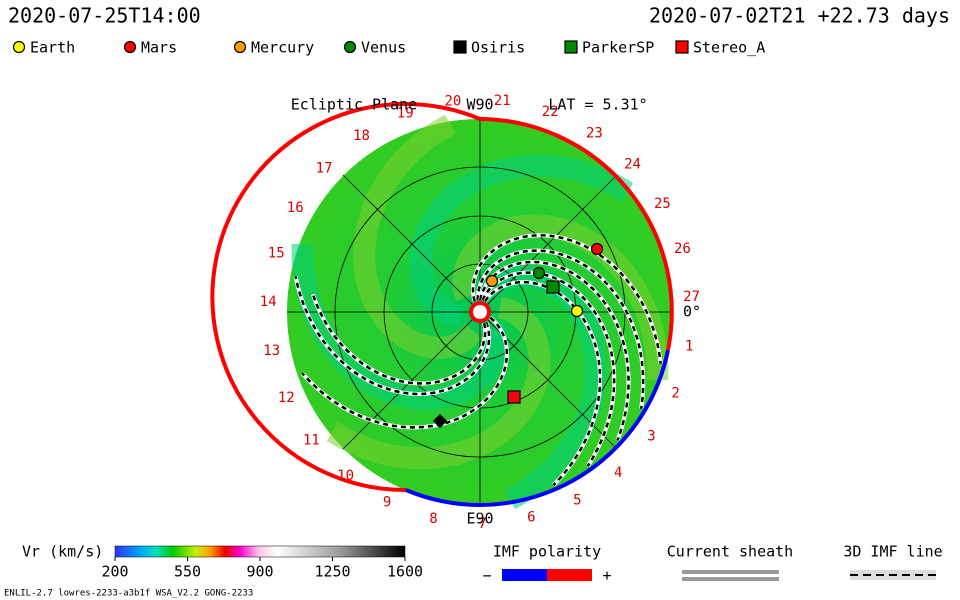 The height and width of the screenshot is (600, 960). Describe the element at coordinates (268, 302) in the screenshot. I see `rotation-label: 14` at that location.